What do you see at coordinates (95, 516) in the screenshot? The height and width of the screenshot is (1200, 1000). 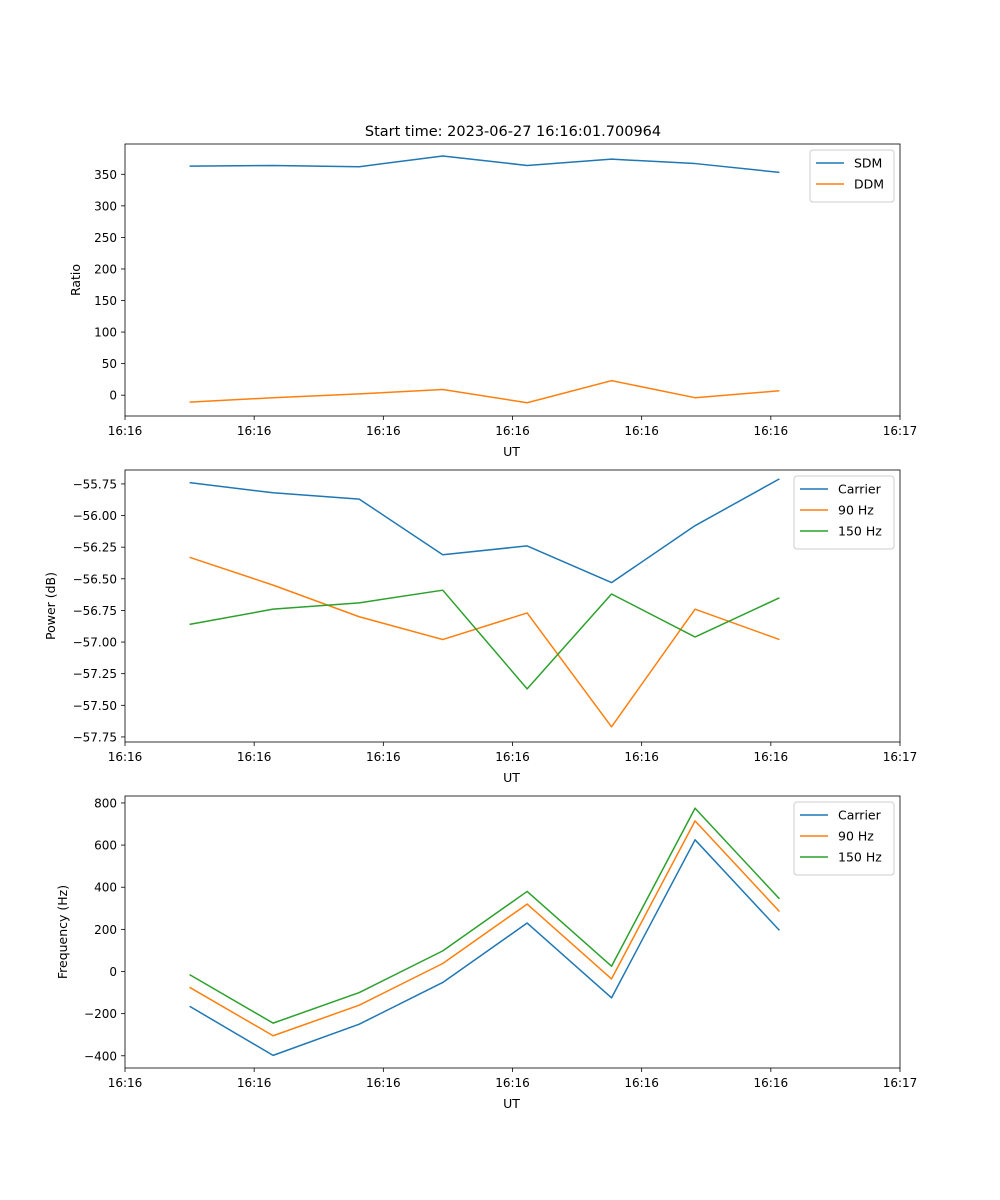 I see `y-tick-label: −56.00` at bounding box center [95, 516].